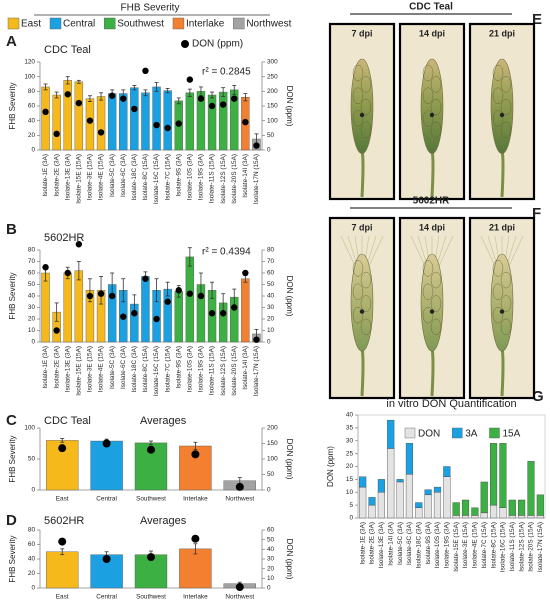 The width and height of the screenshot is (550, 611). Describe the element at coordinates (150, 8) in the screenshot. I see `chart-title: FHB Severity` at that location.